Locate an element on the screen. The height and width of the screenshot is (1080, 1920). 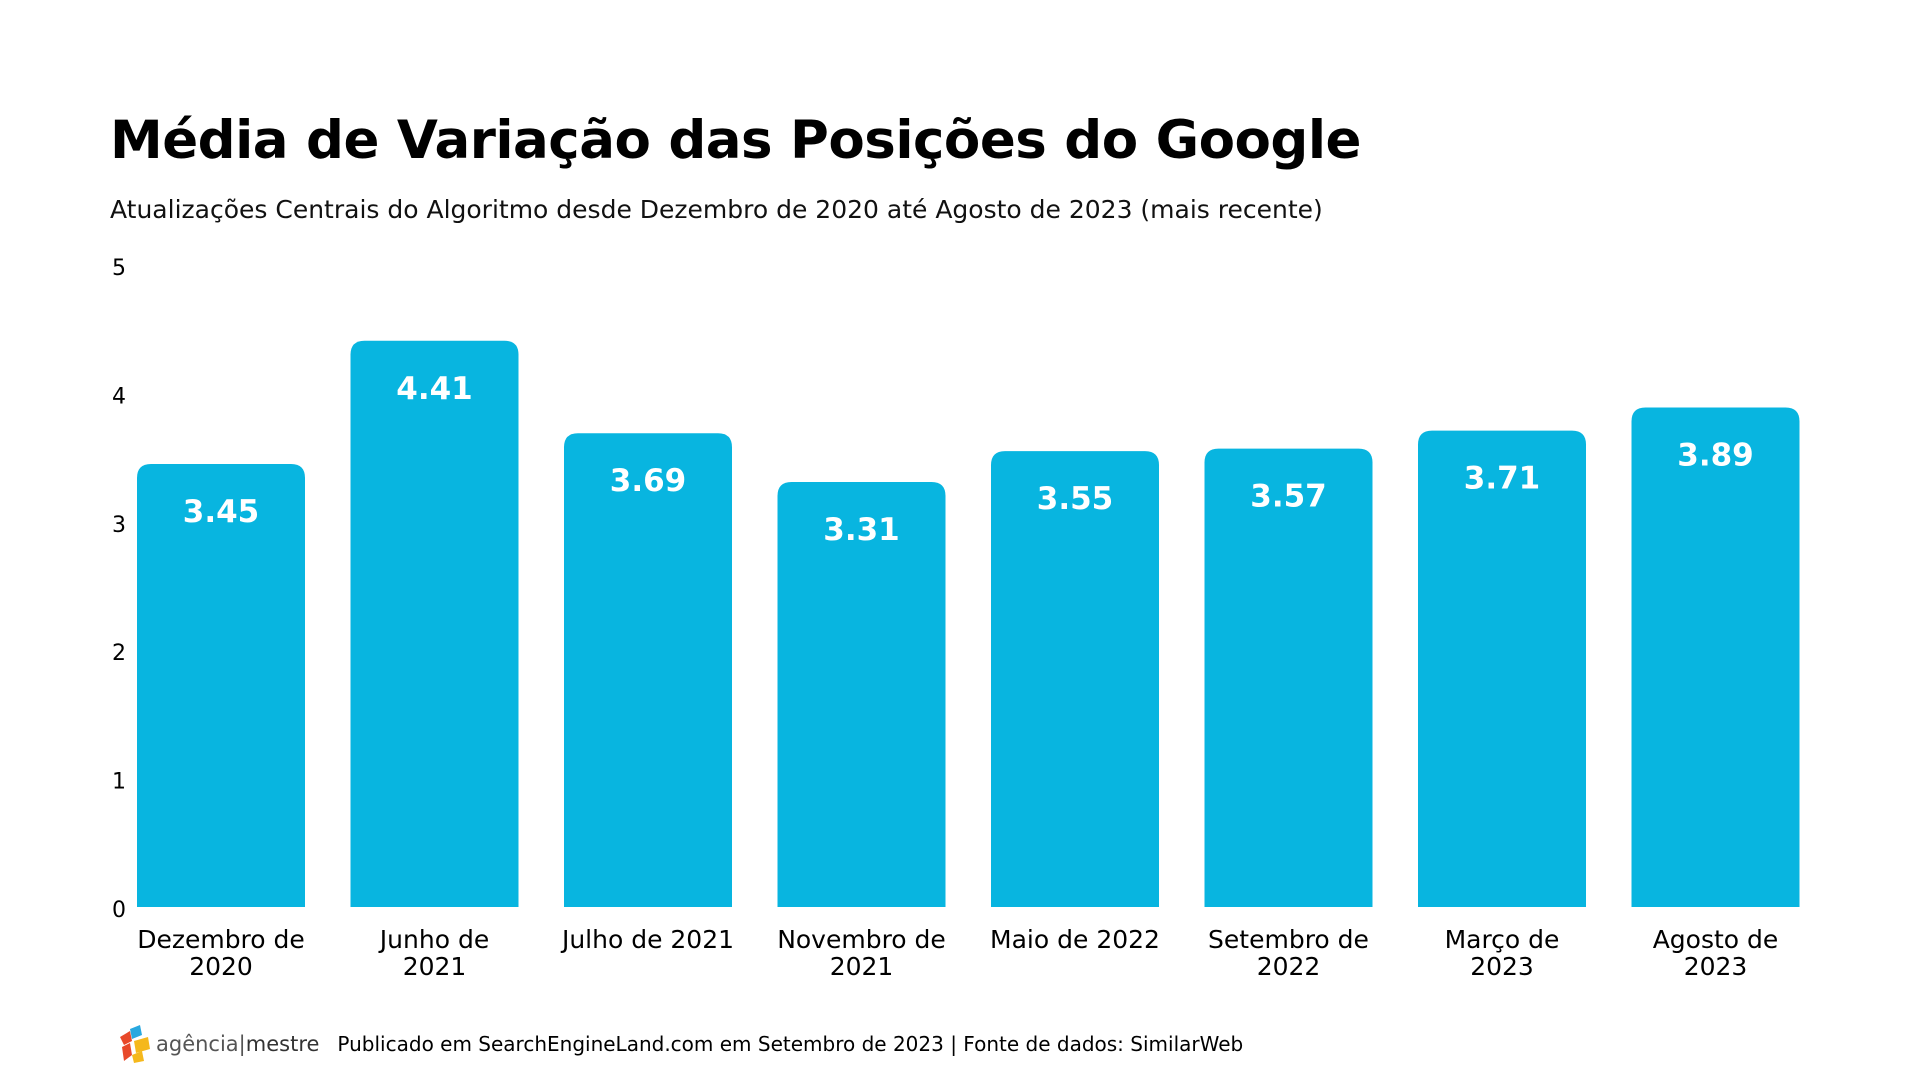
x-tick-label: Julho de 2021 is located at coordinates (647, 939).